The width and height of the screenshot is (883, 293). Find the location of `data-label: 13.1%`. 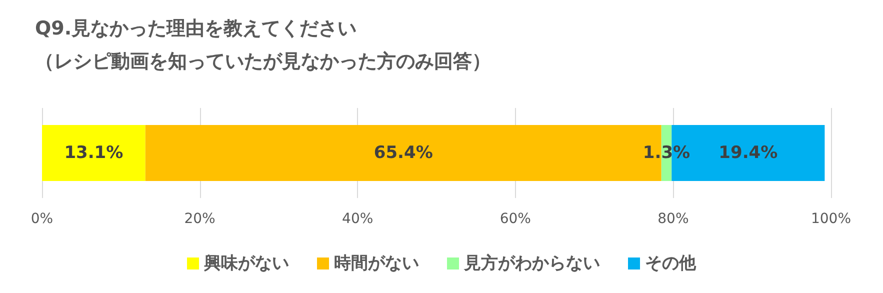

data-label: 13.1% is located at coordinates (94, 153).